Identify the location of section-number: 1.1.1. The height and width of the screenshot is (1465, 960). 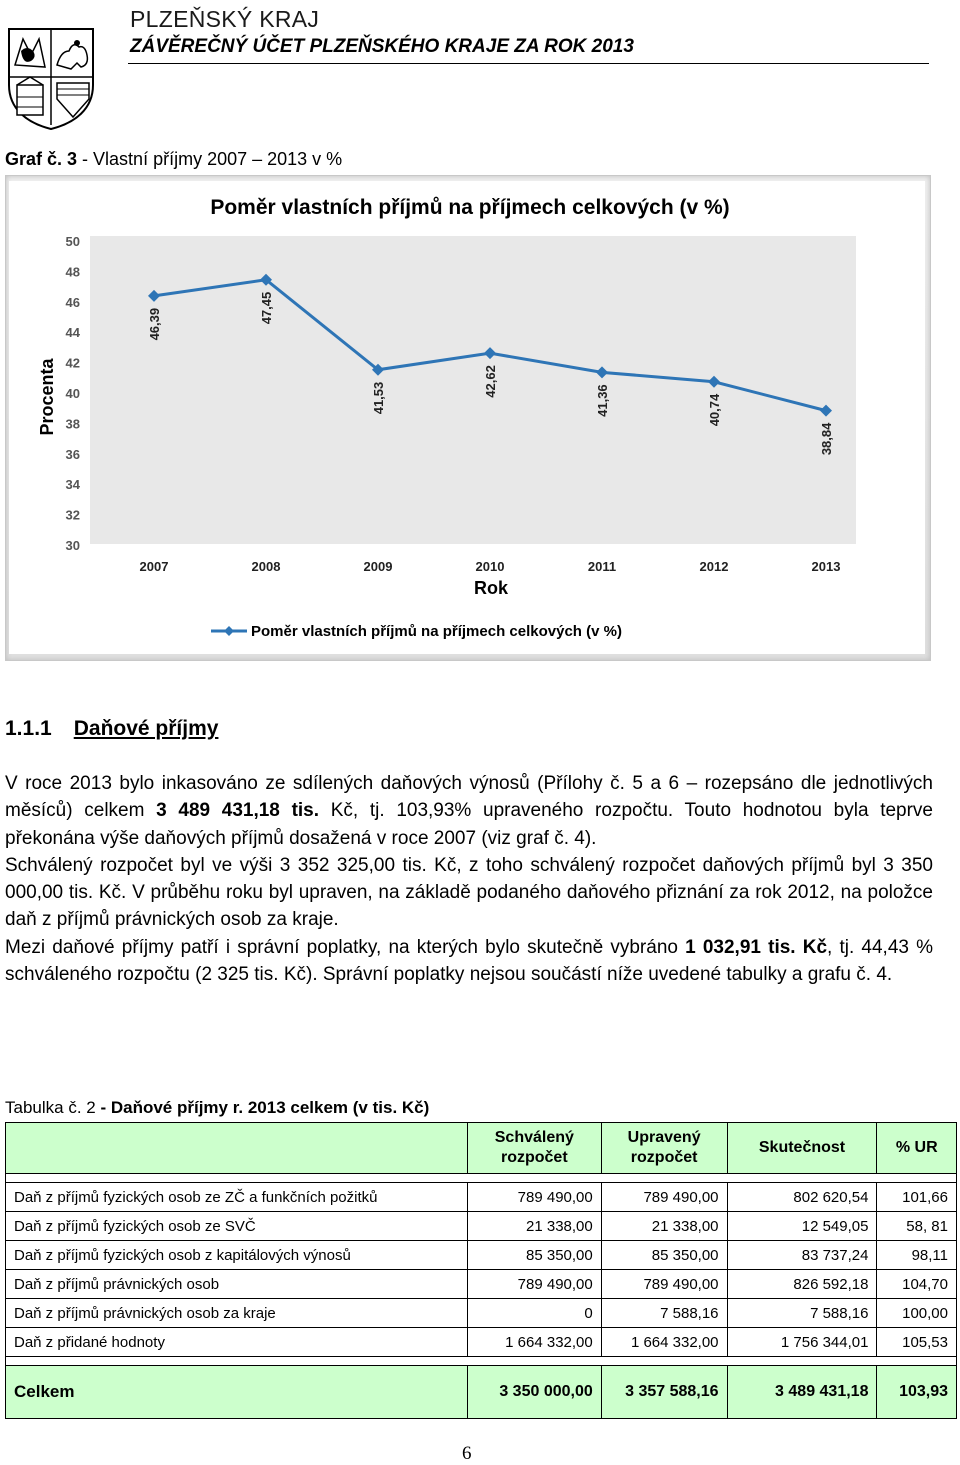
(28, 728).